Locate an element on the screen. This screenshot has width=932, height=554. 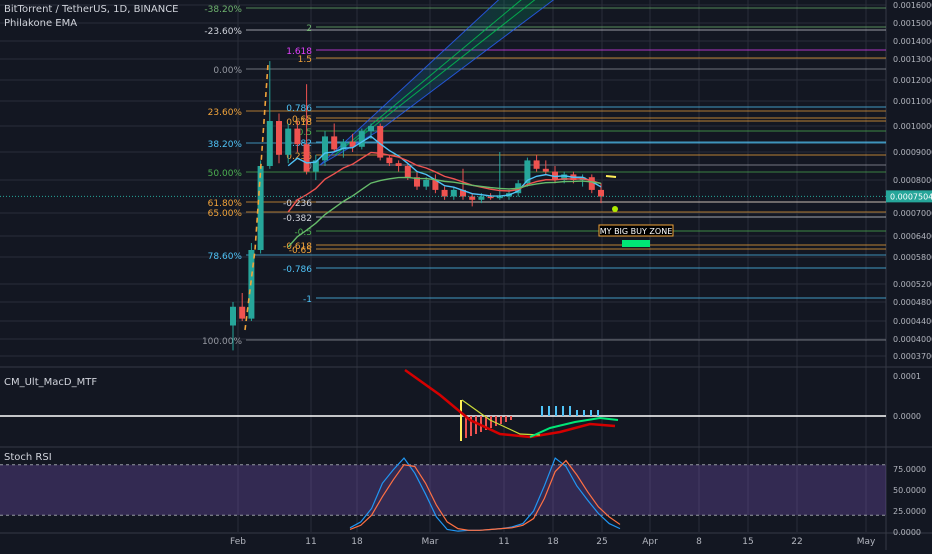
rally-dashed-line is located at coordinates (256, 197).